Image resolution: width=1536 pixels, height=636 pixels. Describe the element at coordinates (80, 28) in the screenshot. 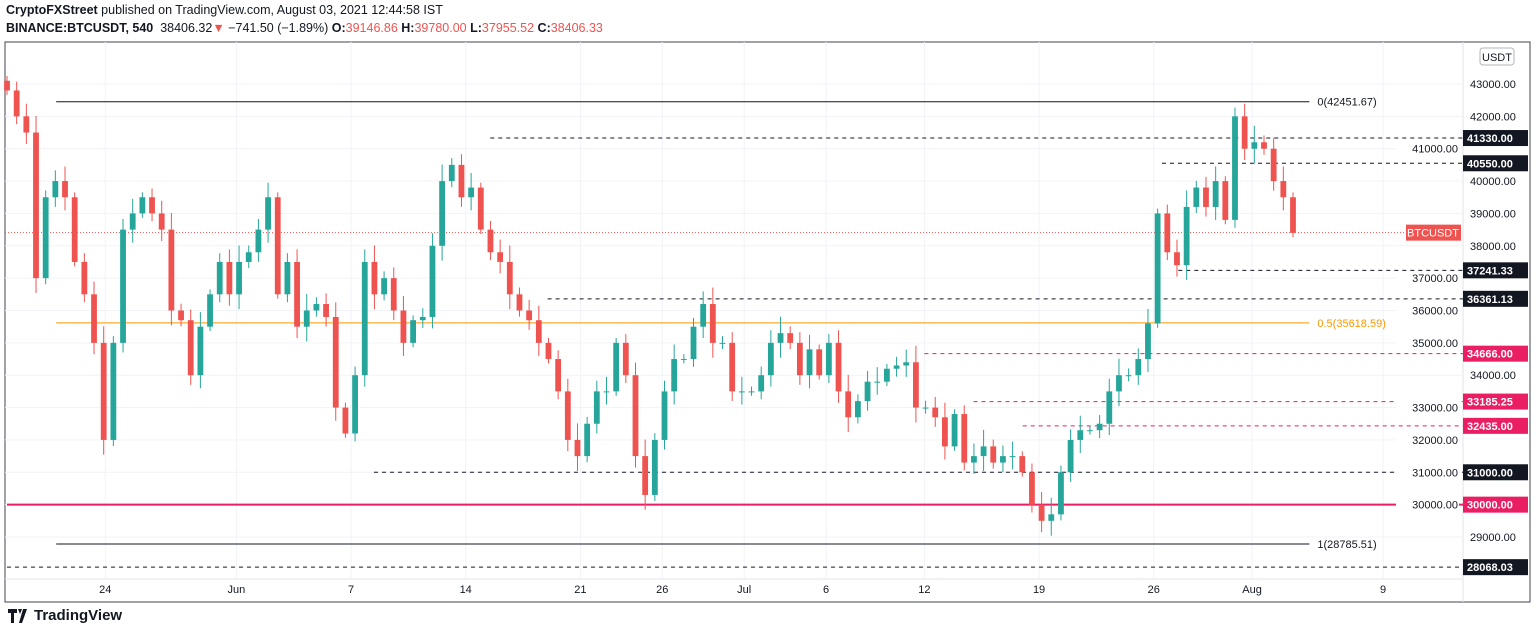

I see `symbol-label: BINANCE:BTCUSDT, 540` at that location.